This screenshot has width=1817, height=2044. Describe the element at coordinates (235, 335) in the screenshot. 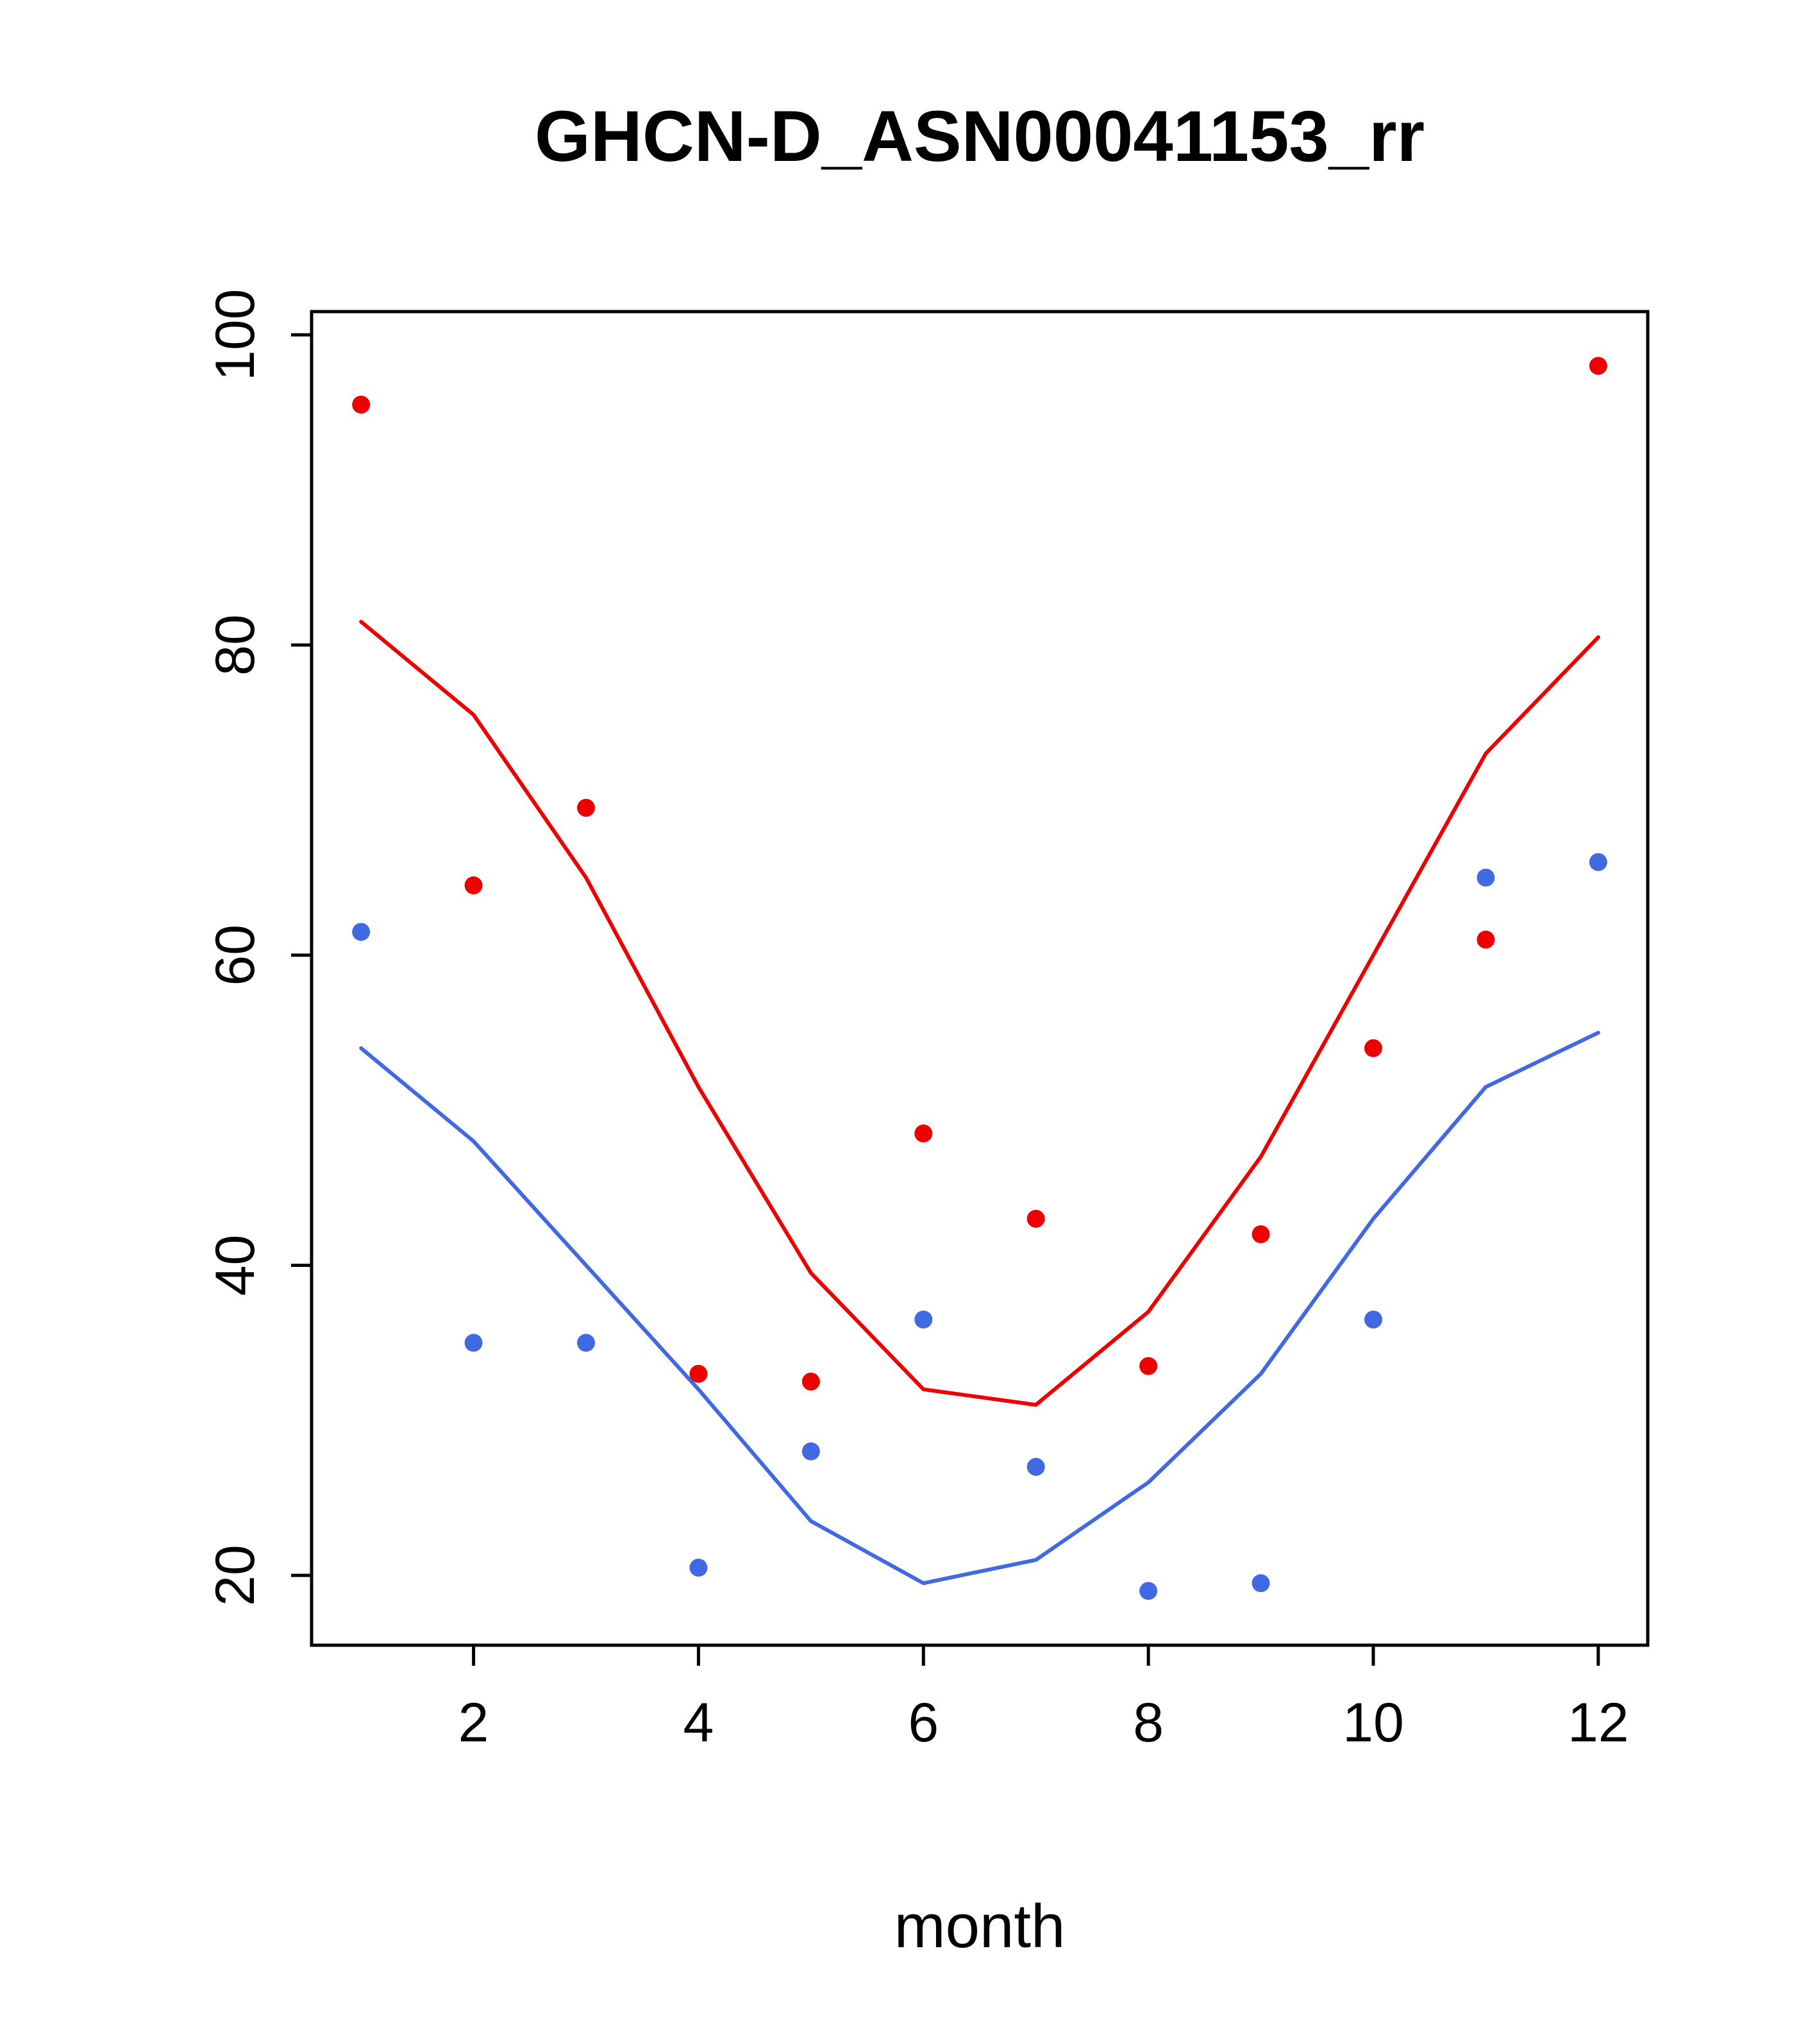

I see `y-tick-label: 100` at that location.